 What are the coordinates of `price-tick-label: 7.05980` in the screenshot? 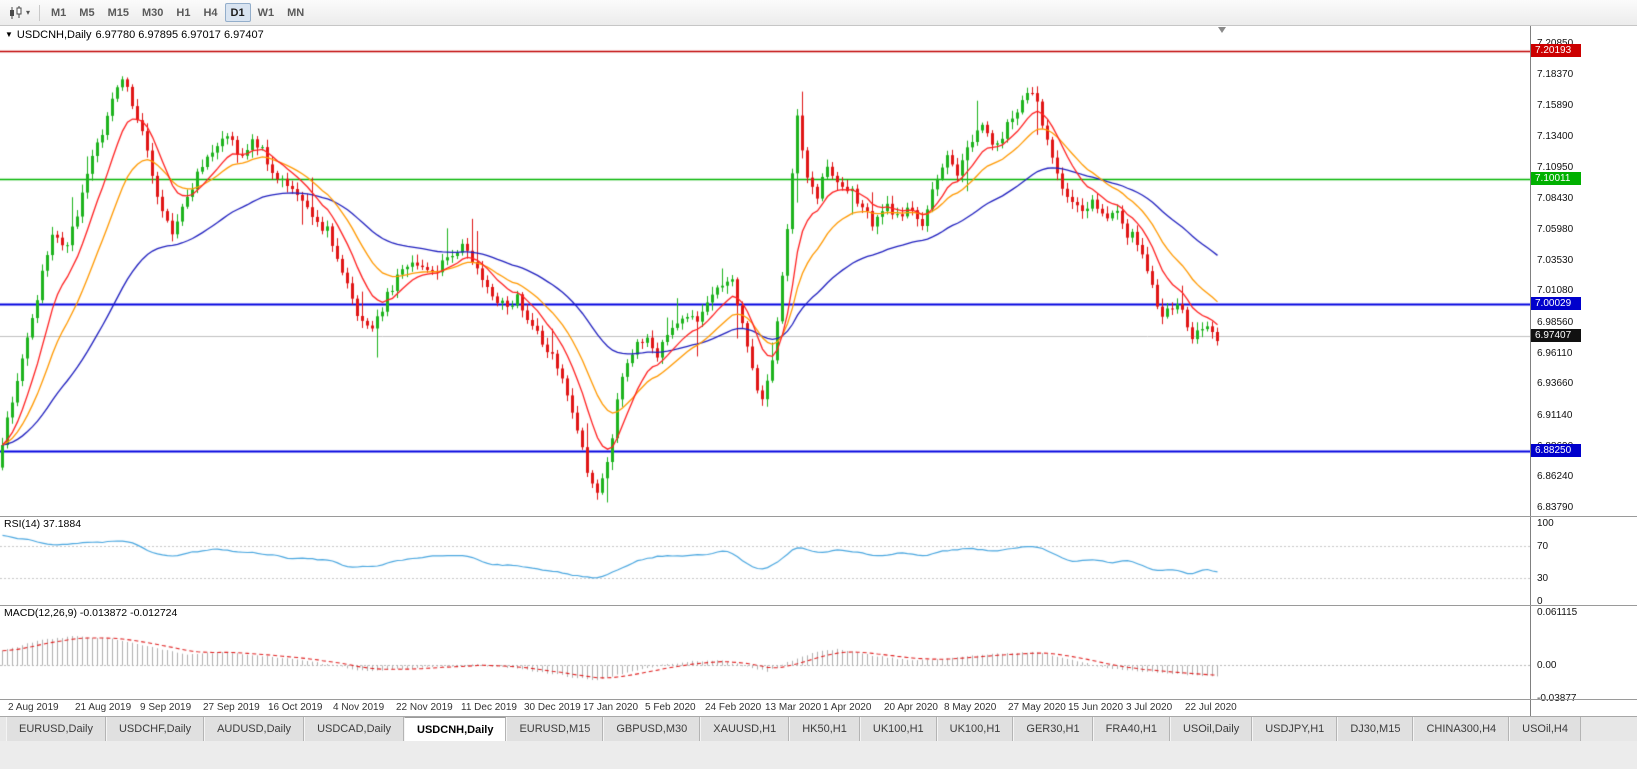 It's located at (1555, 230).